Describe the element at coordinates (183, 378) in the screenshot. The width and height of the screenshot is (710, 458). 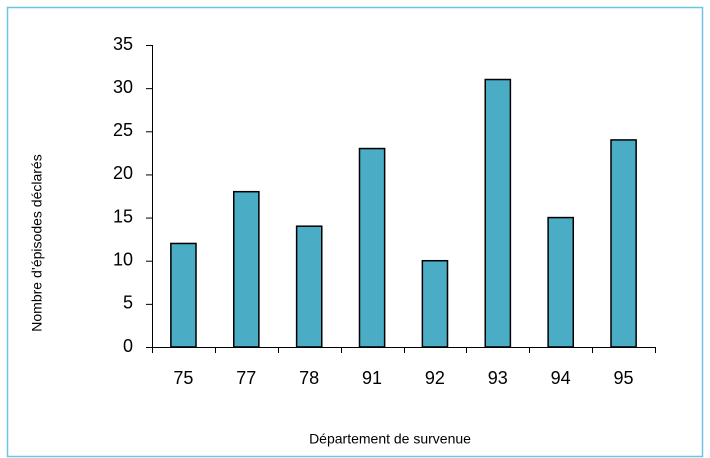
I see `x-tick-label: 75` at that location.